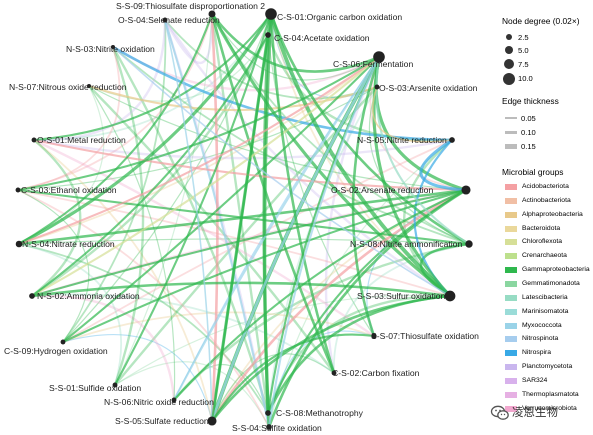  I want to click on node-label-O-S-02: O-S-02:Arsenate reduction, so click(382, 190).